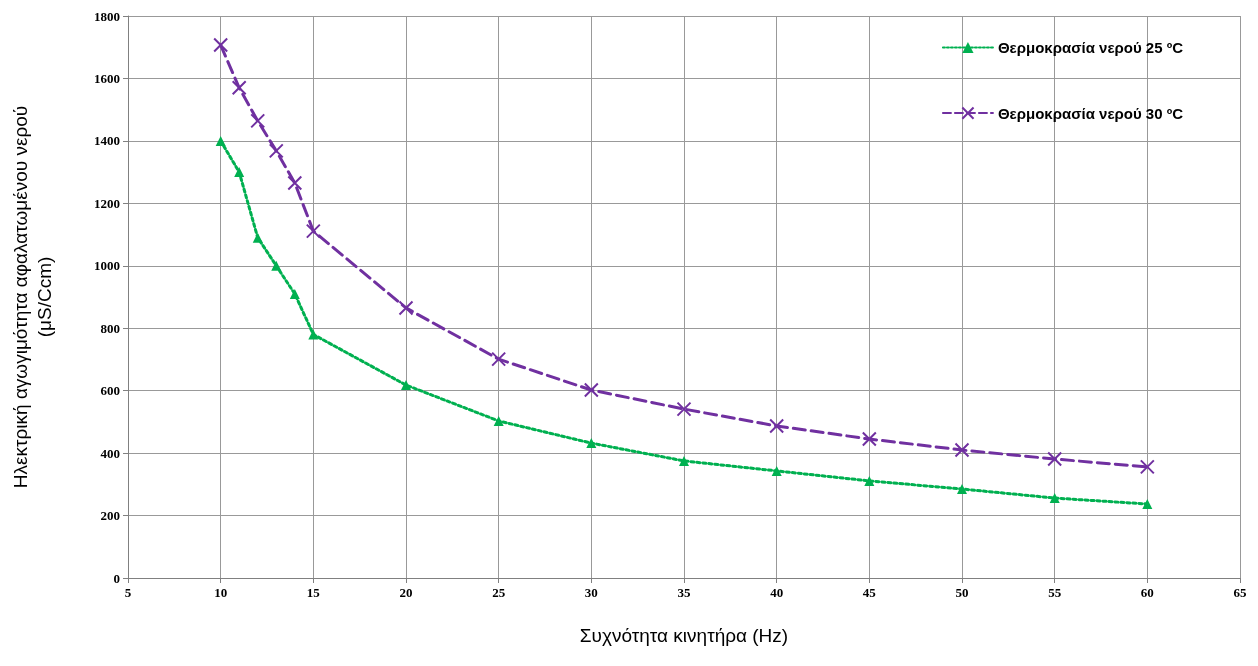 This screenshot has height=666, width=1258. Describe the element at coordinates (1147, 592) in the screenshot. I see `x-tick-label: 60` at that location.